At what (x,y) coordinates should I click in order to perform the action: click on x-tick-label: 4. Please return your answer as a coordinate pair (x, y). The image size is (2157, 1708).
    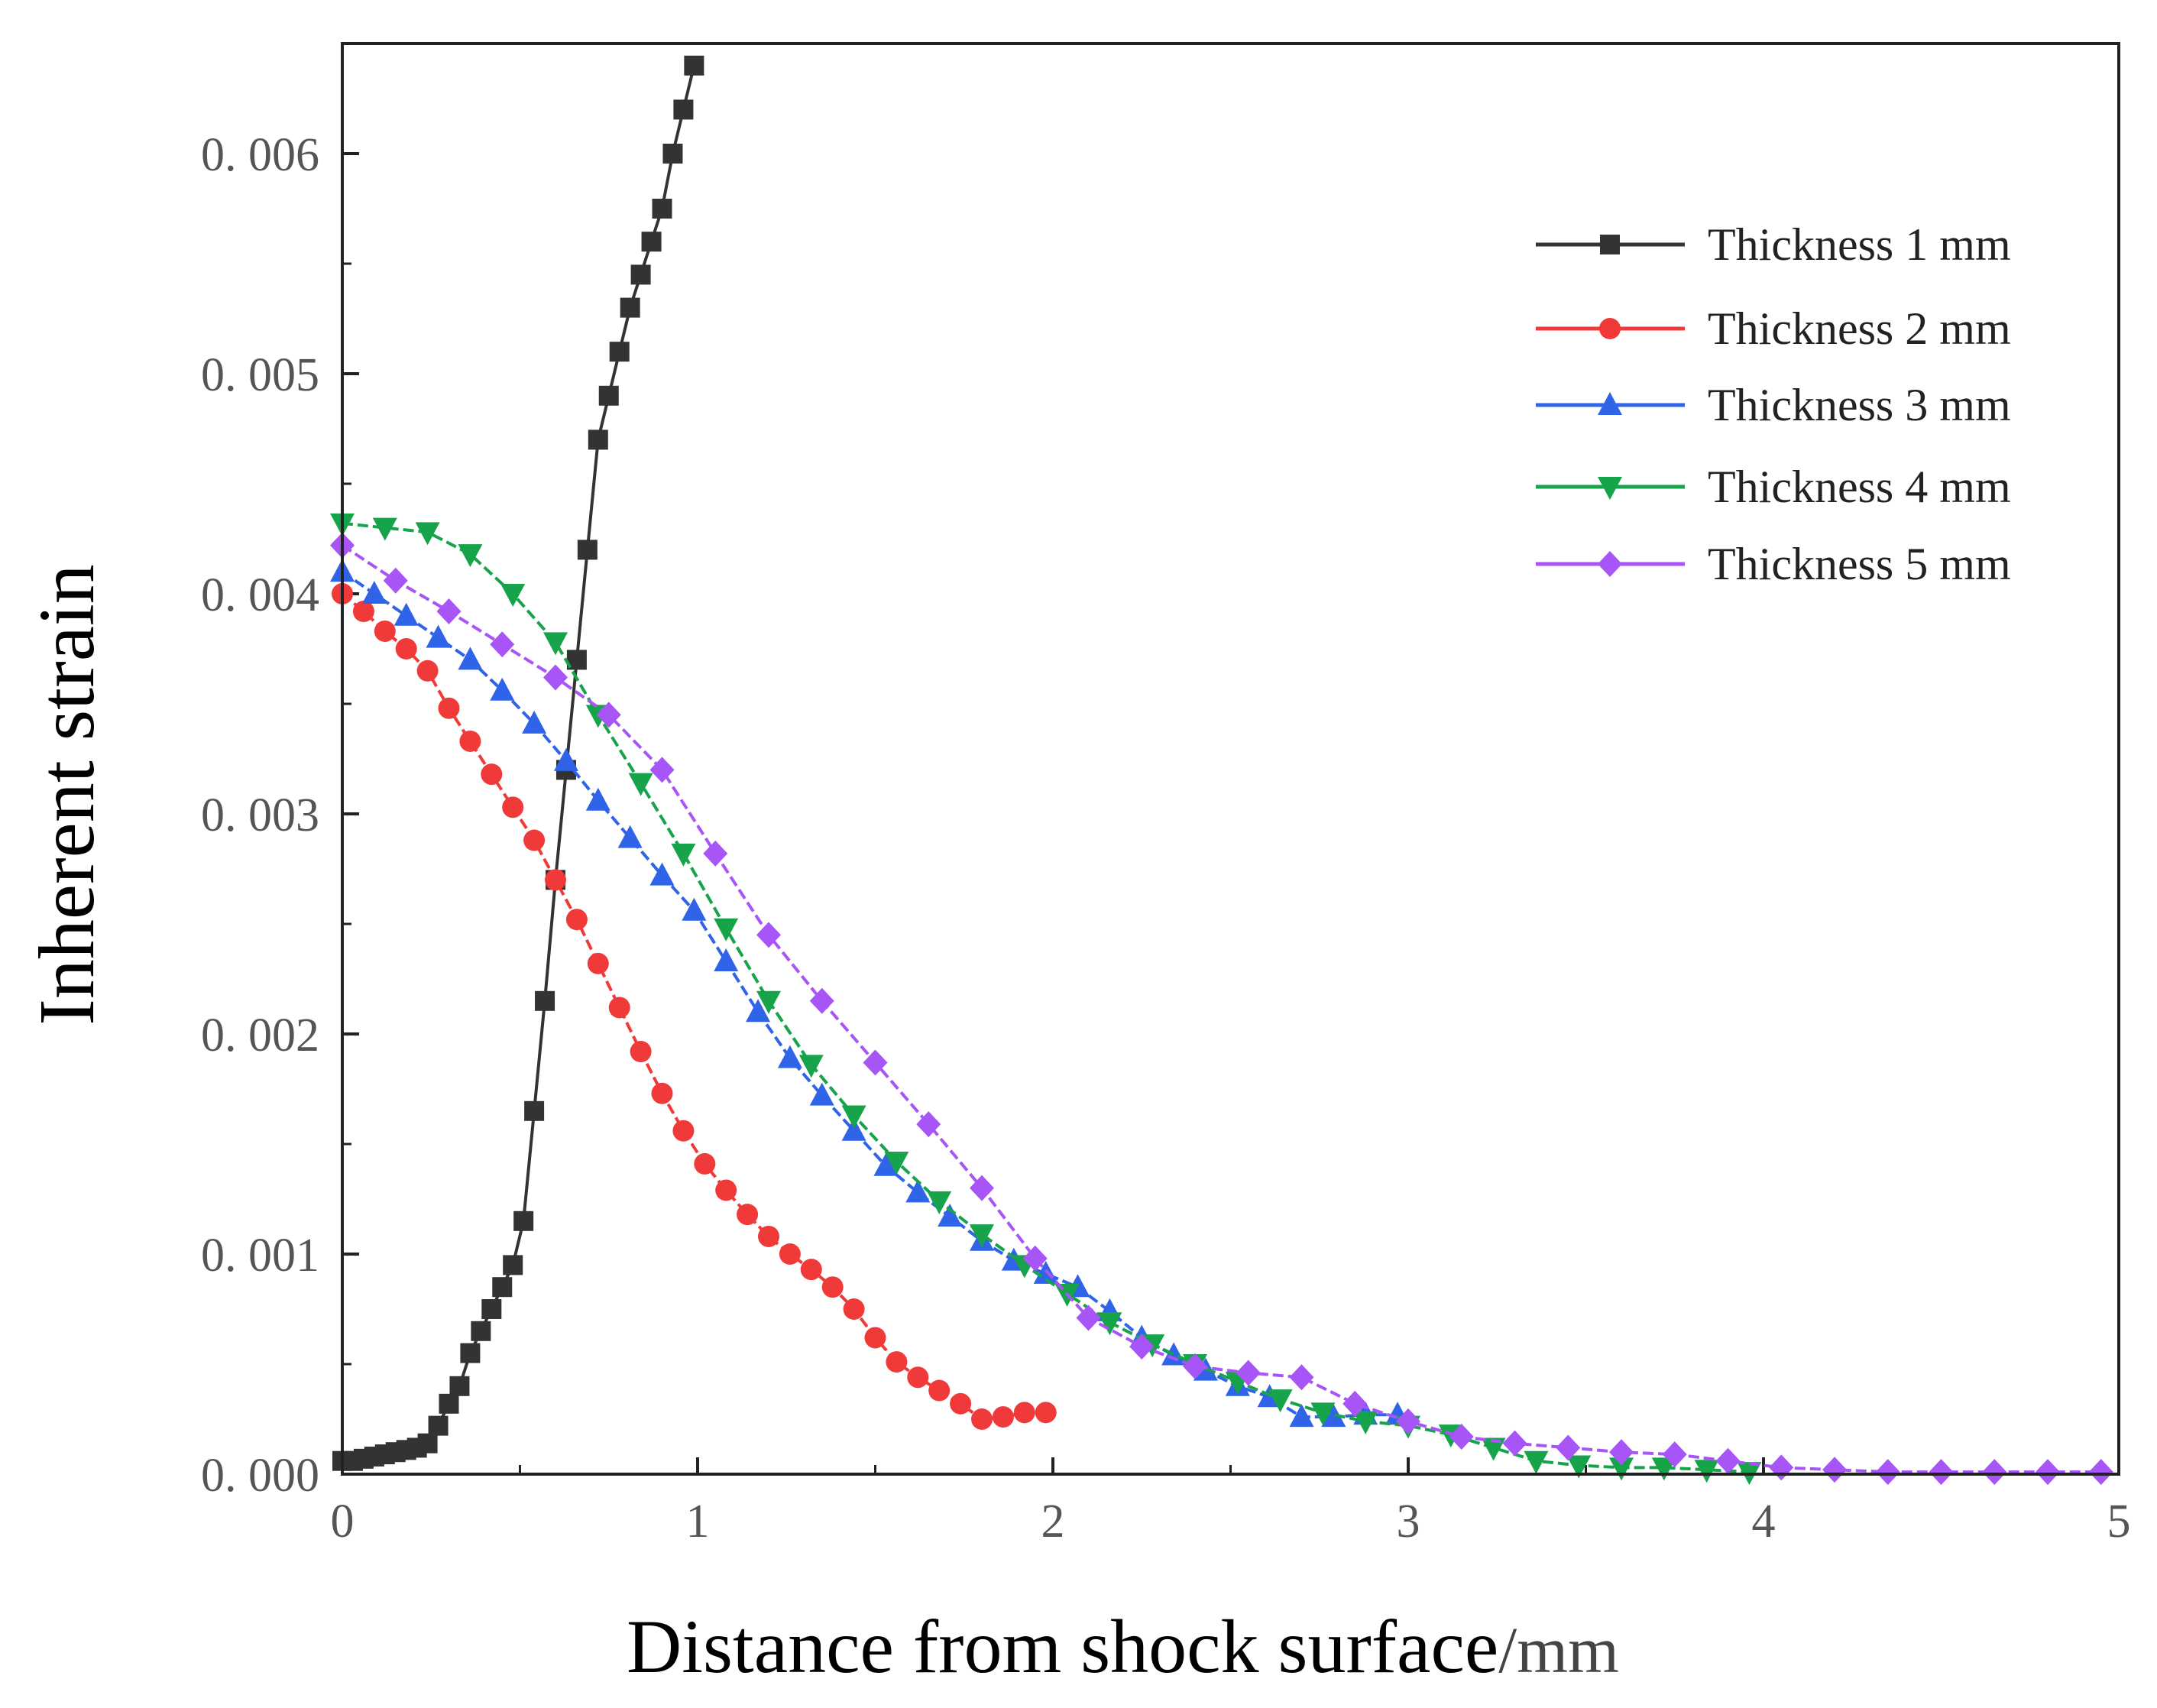
    Looking at the image, I should click on (1764, 1522).